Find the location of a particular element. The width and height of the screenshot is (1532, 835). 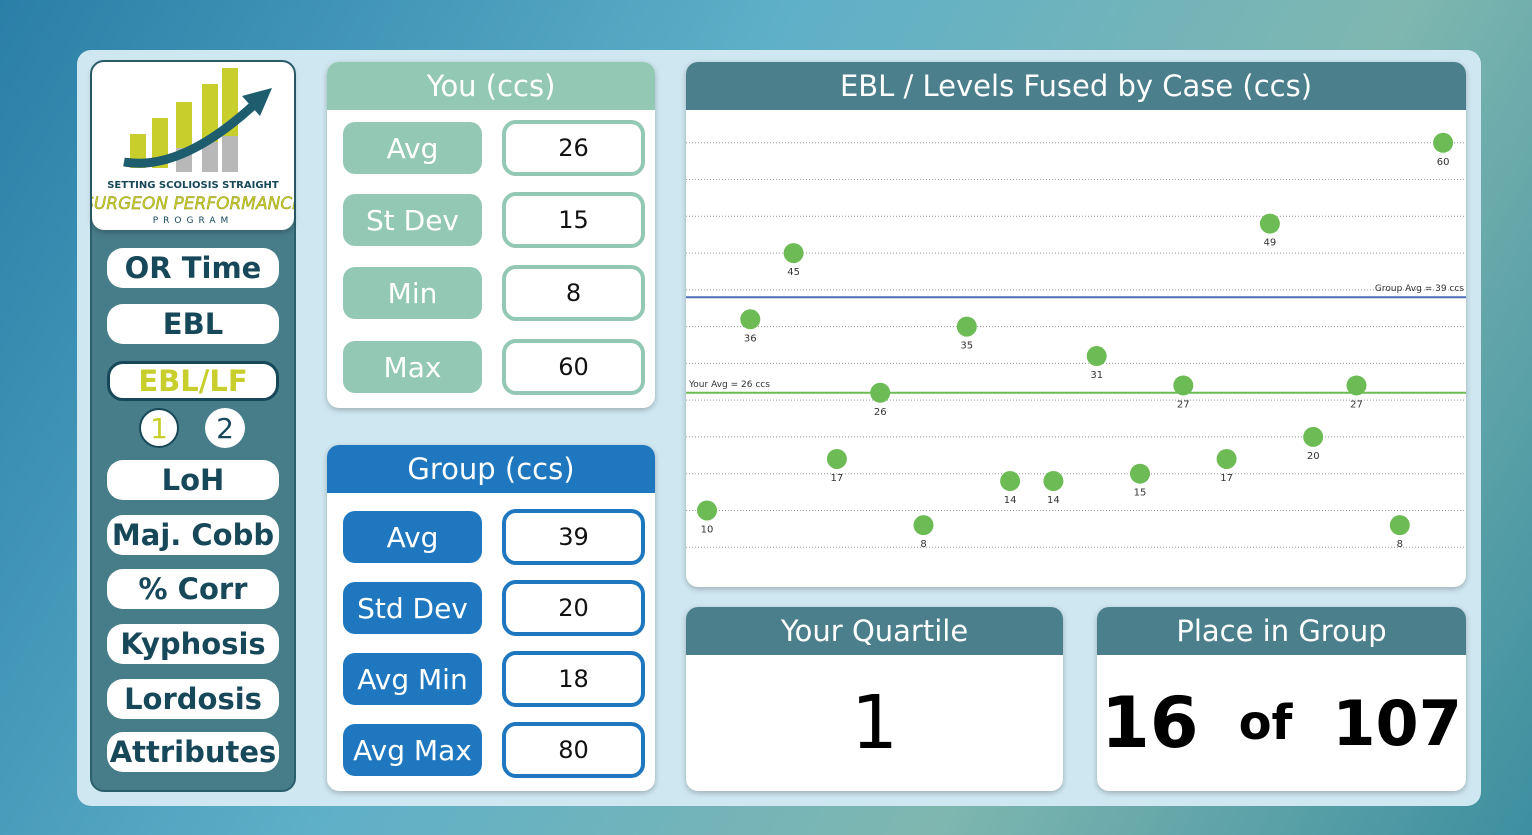

data-label: 31 is located at coordinates (1096, 375).